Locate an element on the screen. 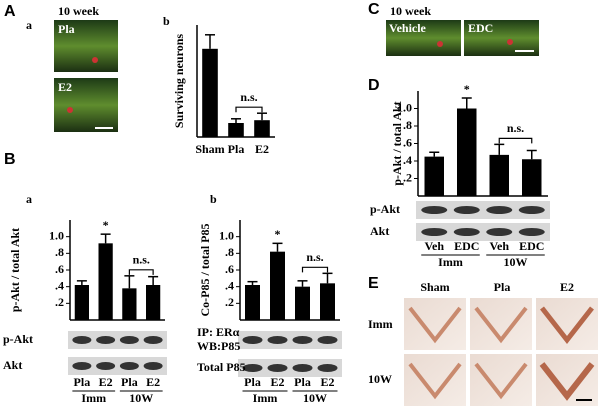  image-label: Vehicle is located at coordinates (408, 28).